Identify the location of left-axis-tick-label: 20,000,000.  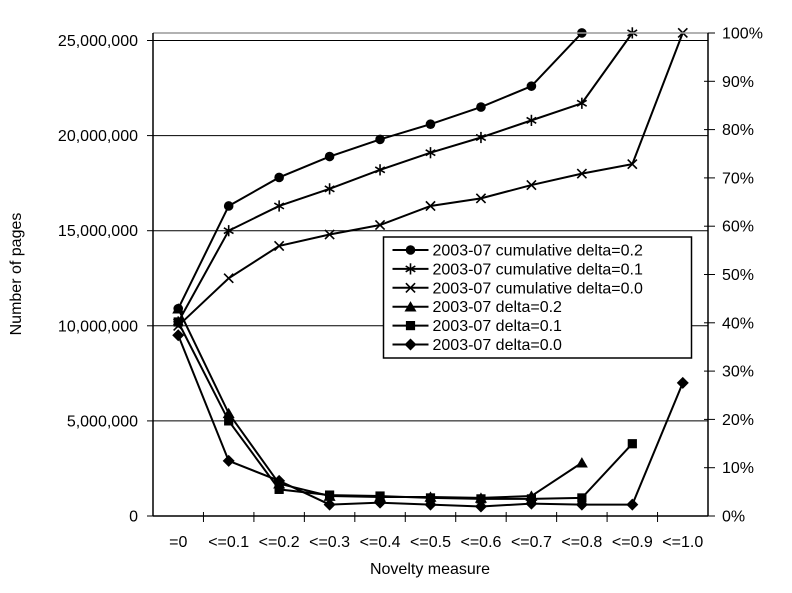
(98, 136).